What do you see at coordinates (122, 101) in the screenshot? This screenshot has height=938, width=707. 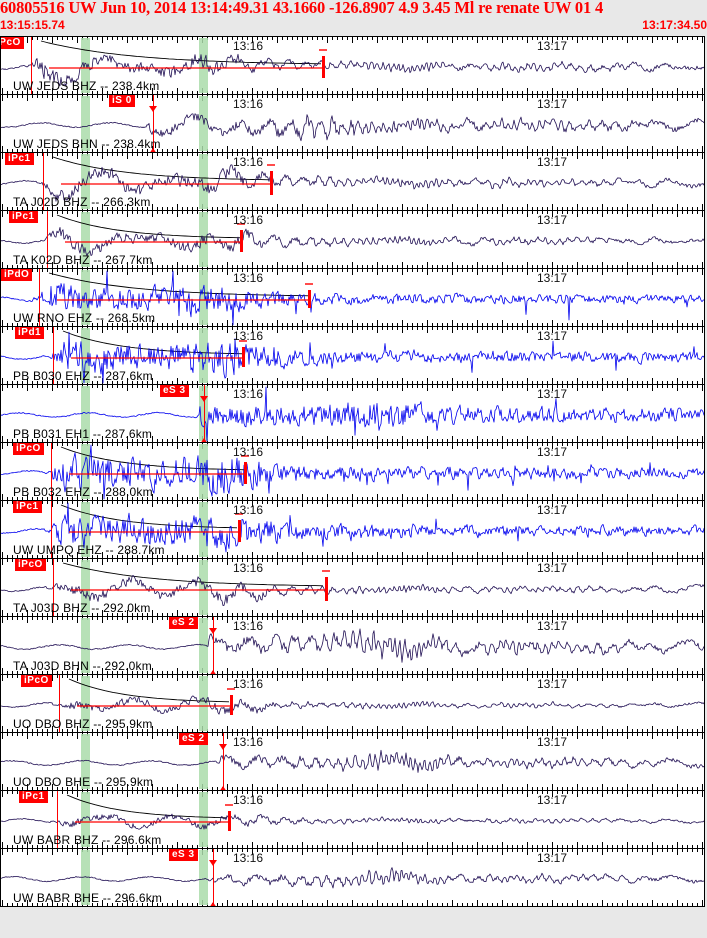 I see `phase-pick-label: iS 0` at bounding box center [122, 101].